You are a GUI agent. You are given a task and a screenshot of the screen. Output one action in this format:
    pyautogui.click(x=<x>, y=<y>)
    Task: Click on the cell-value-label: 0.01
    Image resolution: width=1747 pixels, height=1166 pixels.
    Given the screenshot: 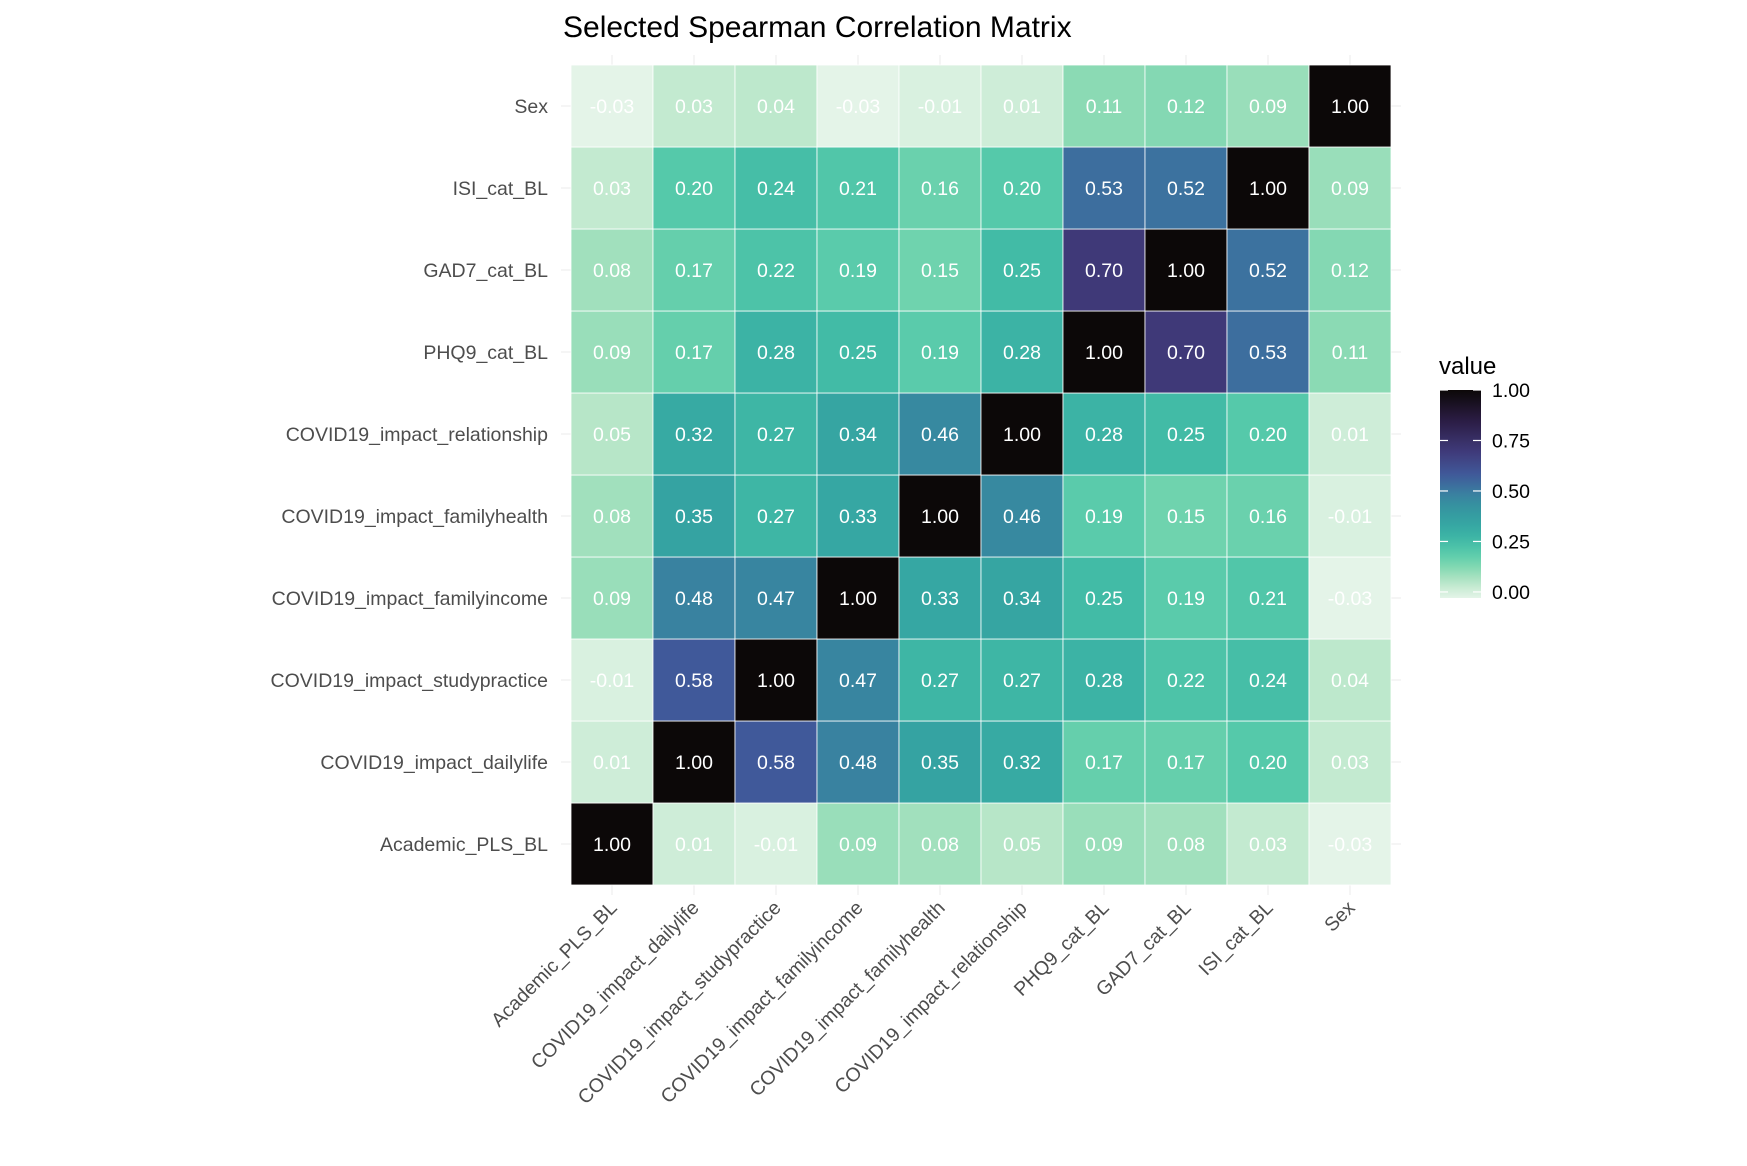 What is the action you would take?
    pyautogui.click(x=1022, y=107)
    